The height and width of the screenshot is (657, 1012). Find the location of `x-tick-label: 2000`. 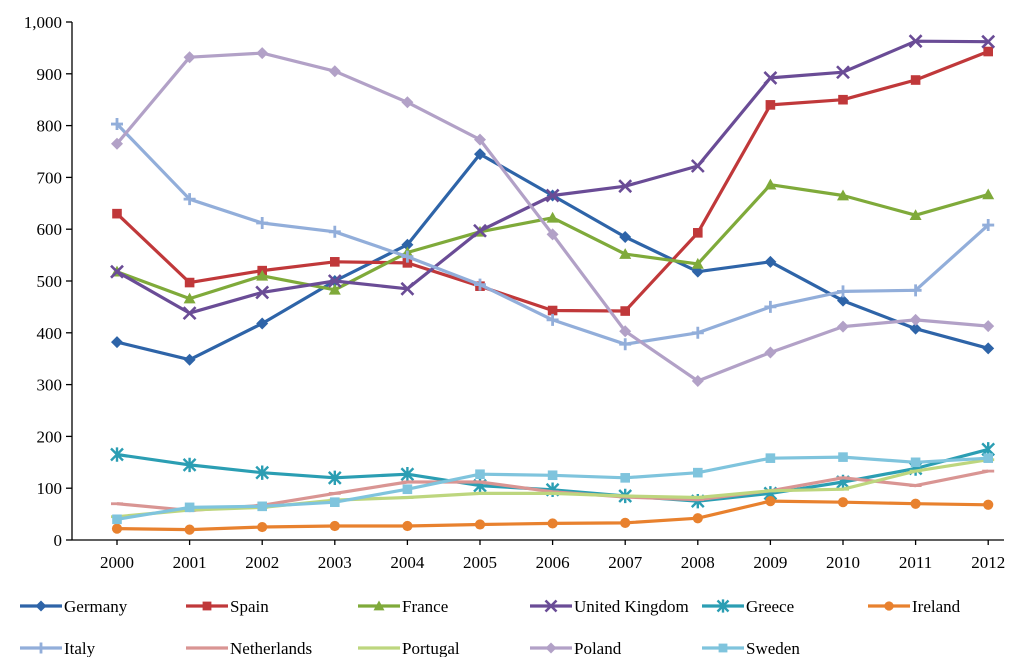

x-tick-label: 2000 is located at coordinates (117, 562).